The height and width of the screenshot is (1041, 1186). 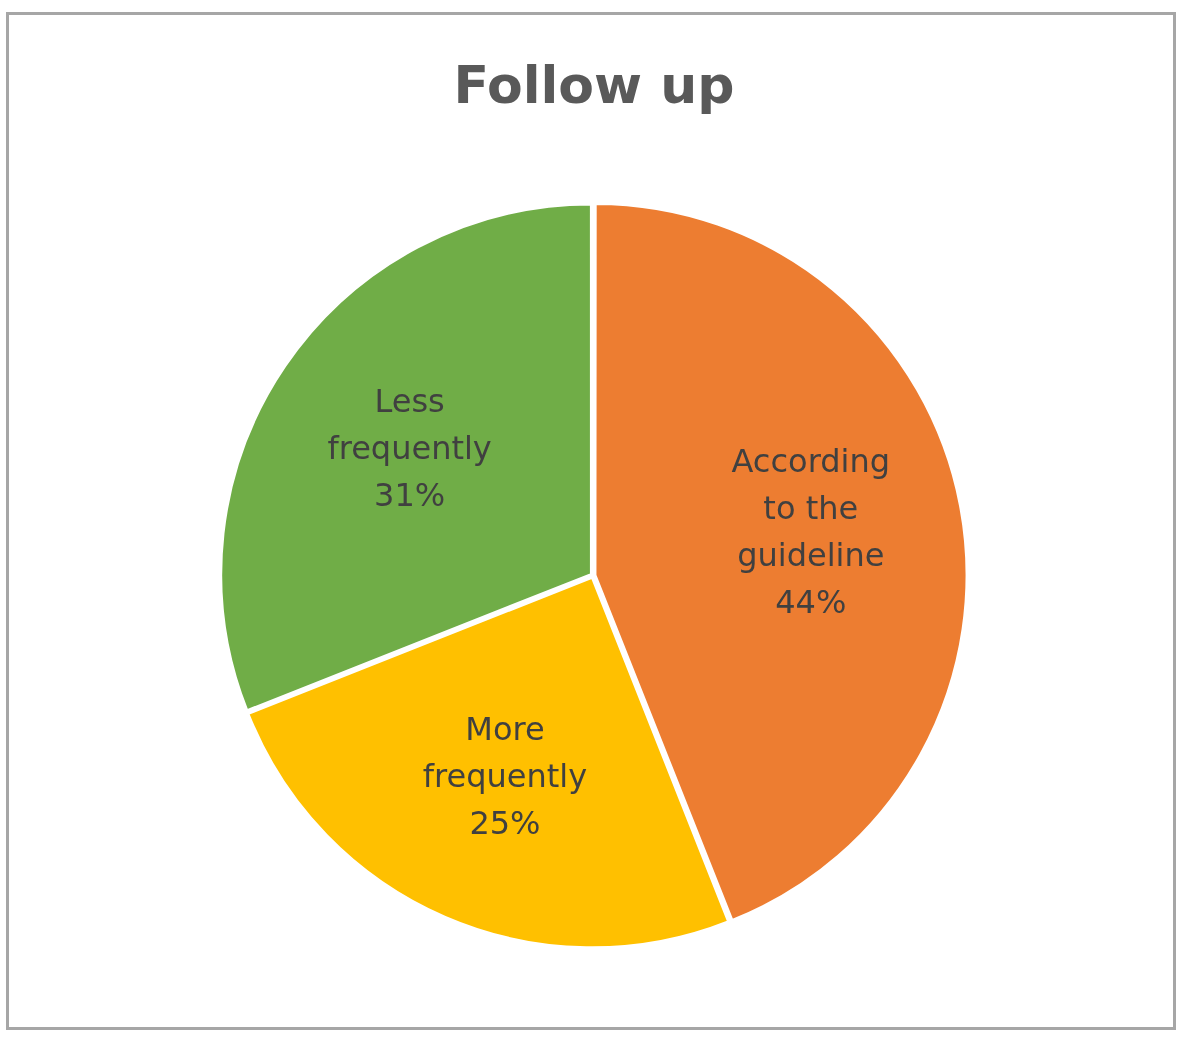 What do you see at coordinates (410, 495) in the screenshot?
I see `data-label: 31%` at bounding box center [410, 495].